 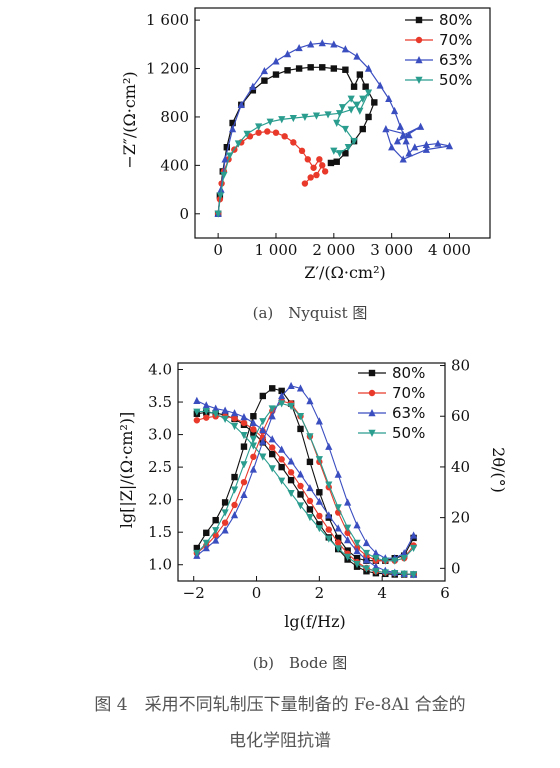 I want to click on bode-y-tick-label: 3.5, so click(x=160, y=402).